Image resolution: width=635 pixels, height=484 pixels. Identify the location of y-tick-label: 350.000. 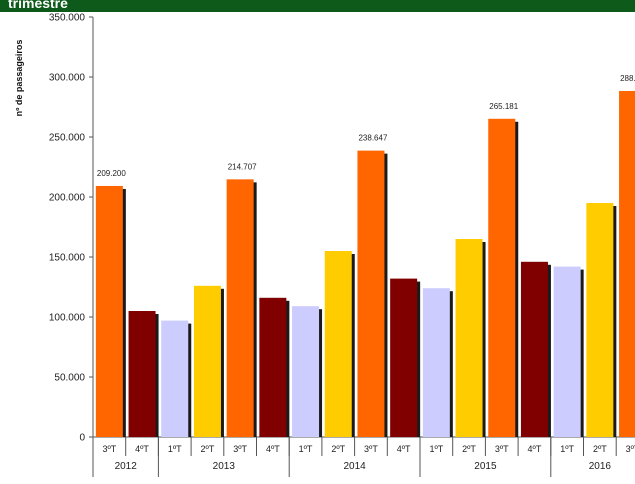
(67, 18).